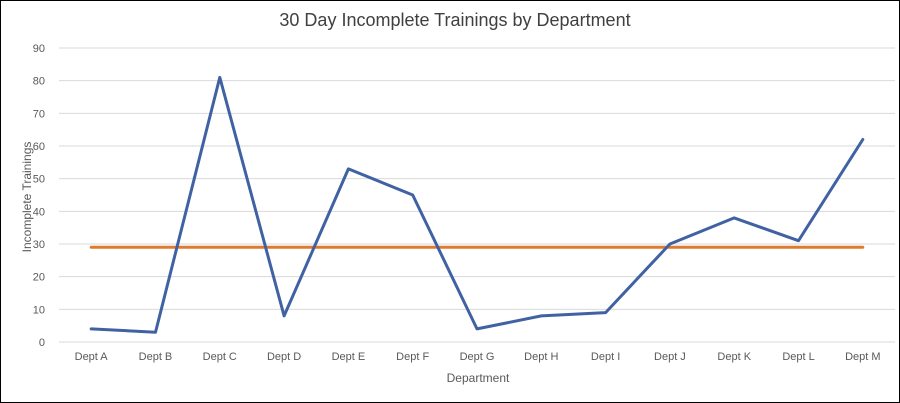  Describe the element at coordinates (39, 147) in the screenshot. I see `y-tick-label: 60` at that location.